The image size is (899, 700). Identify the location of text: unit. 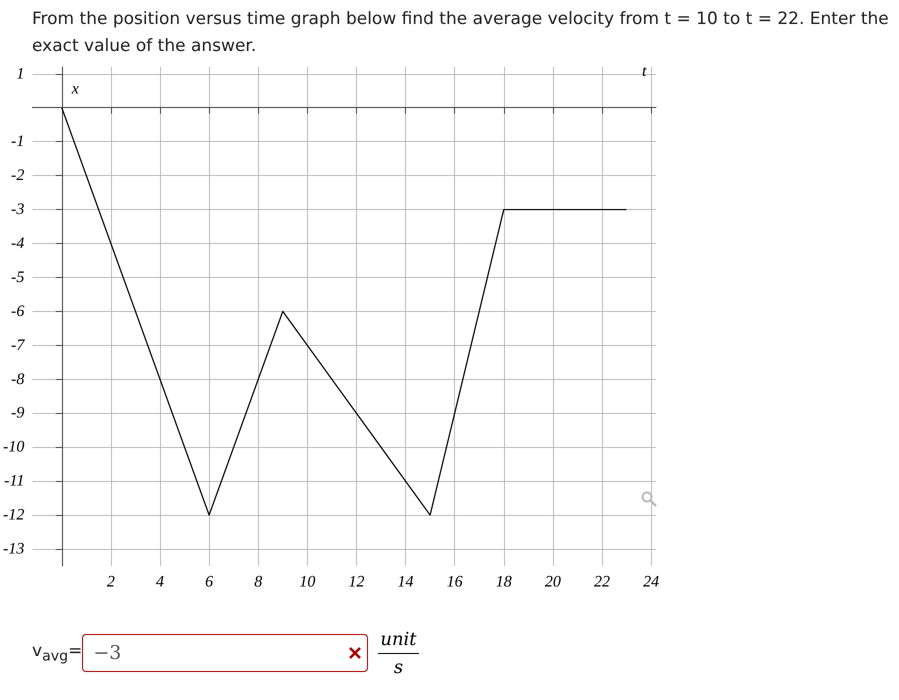
(398, 641).